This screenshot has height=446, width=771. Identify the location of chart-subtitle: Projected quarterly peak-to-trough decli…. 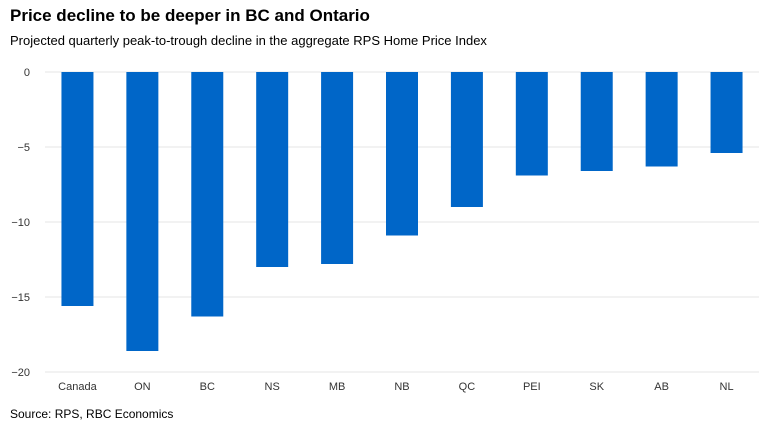
(248, 40).